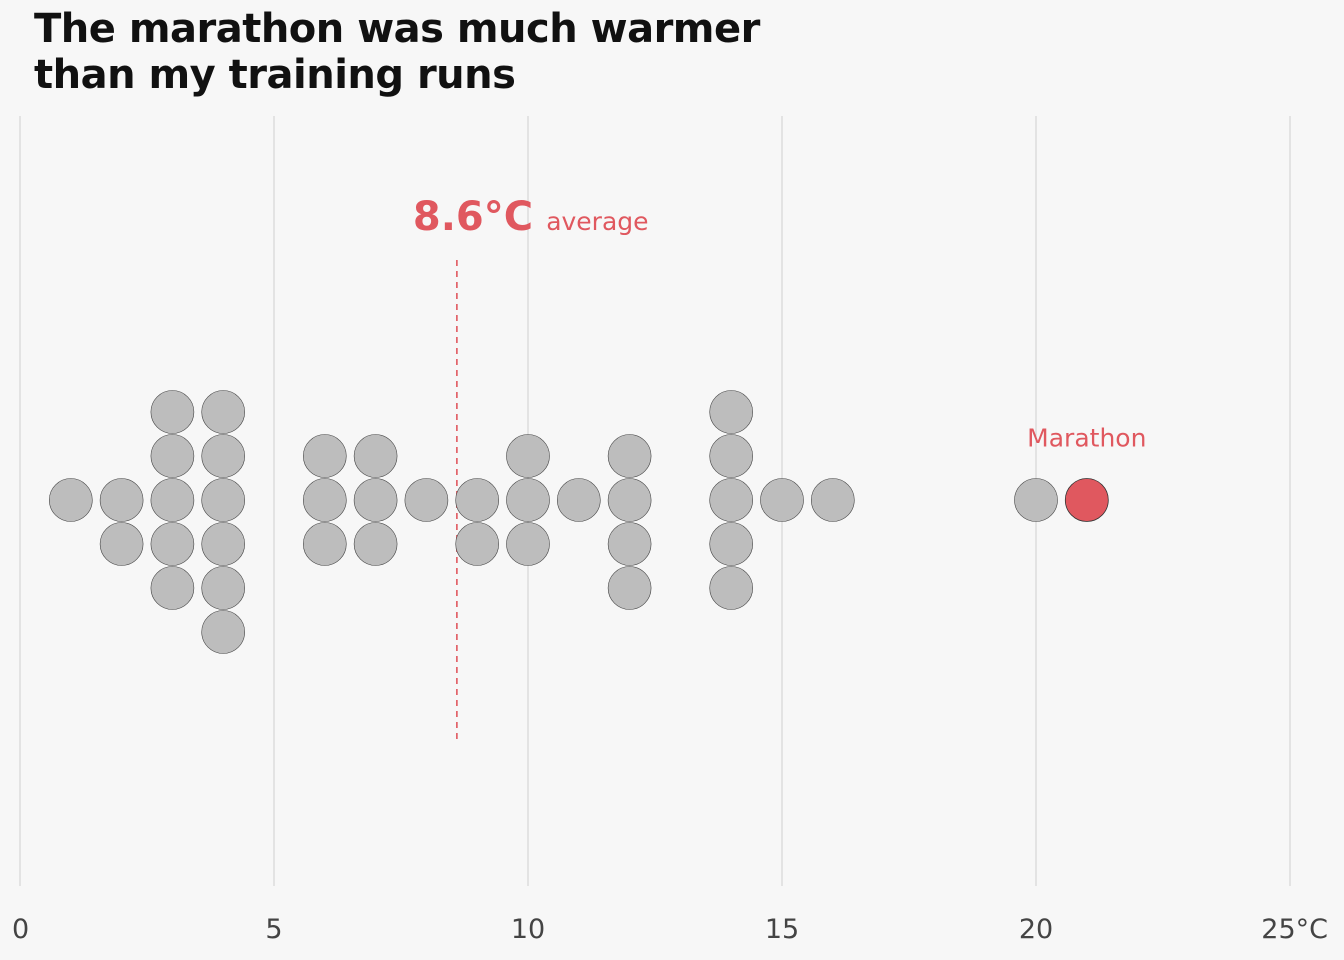 Image resolution: width=1344 pixels, height=960 pixels. I want to click on average-annotation: 8.6°C average, so click(531, 468).